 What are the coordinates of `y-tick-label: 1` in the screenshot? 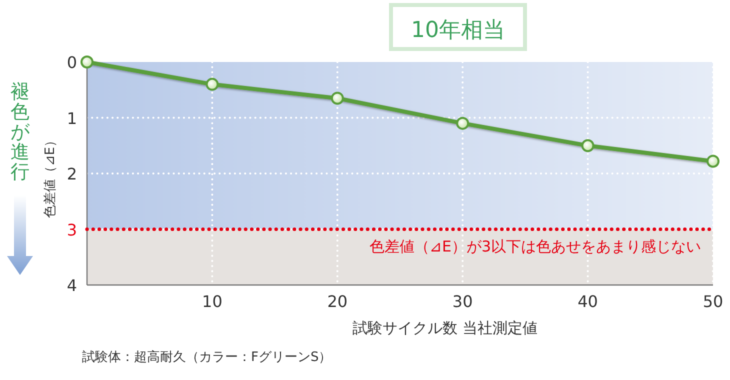 It's located at (72, 118).